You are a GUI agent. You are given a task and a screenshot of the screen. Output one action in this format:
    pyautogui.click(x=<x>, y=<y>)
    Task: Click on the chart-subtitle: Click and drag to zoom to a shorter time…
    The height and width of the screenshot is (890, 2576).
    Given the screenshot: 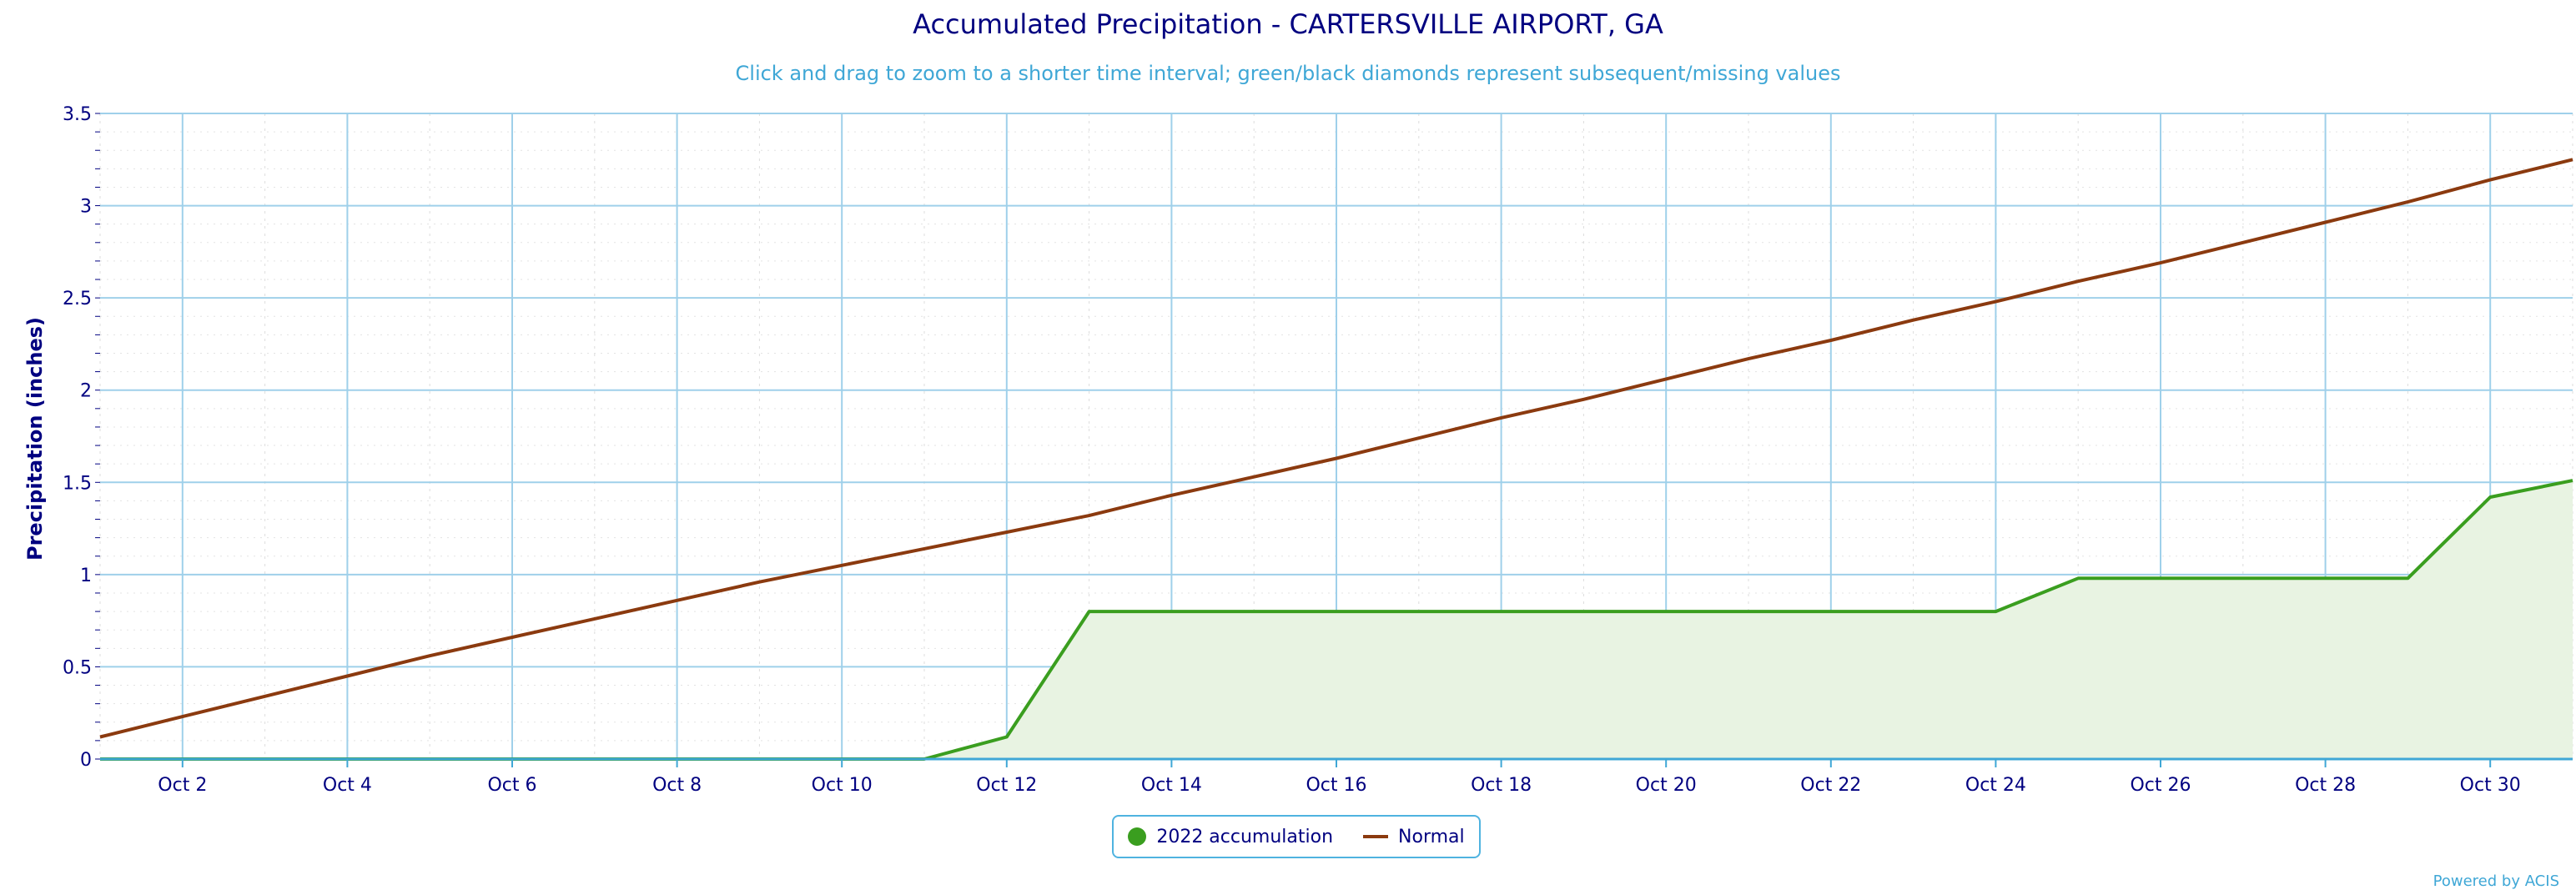 What is the action you would take?
    pyautogui.click(x=1288, y=74)
    